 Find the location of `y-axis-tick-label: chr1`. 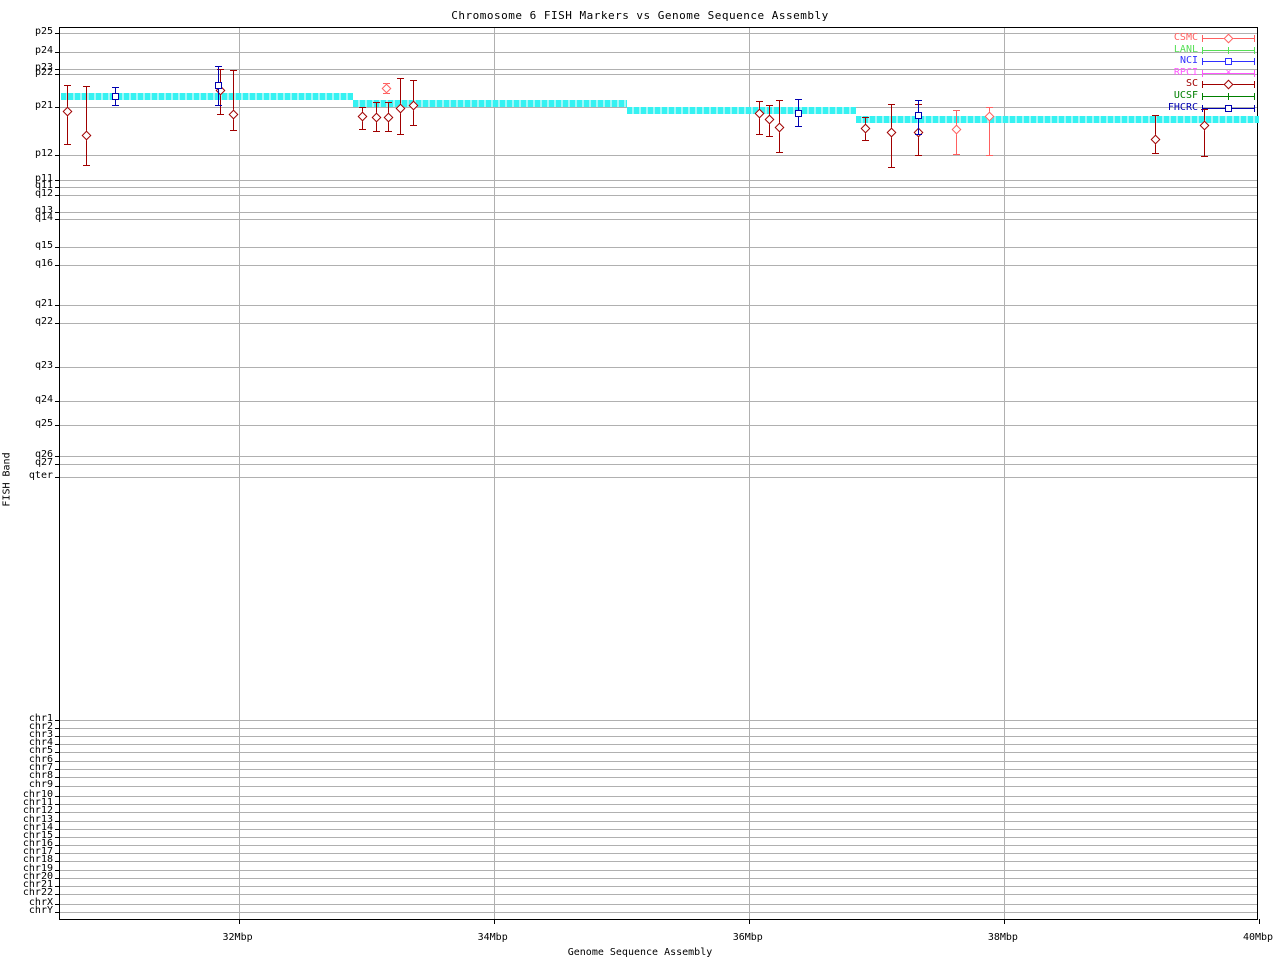

y-axis-tick-label: chr1 is located at coordinates (40, 718).